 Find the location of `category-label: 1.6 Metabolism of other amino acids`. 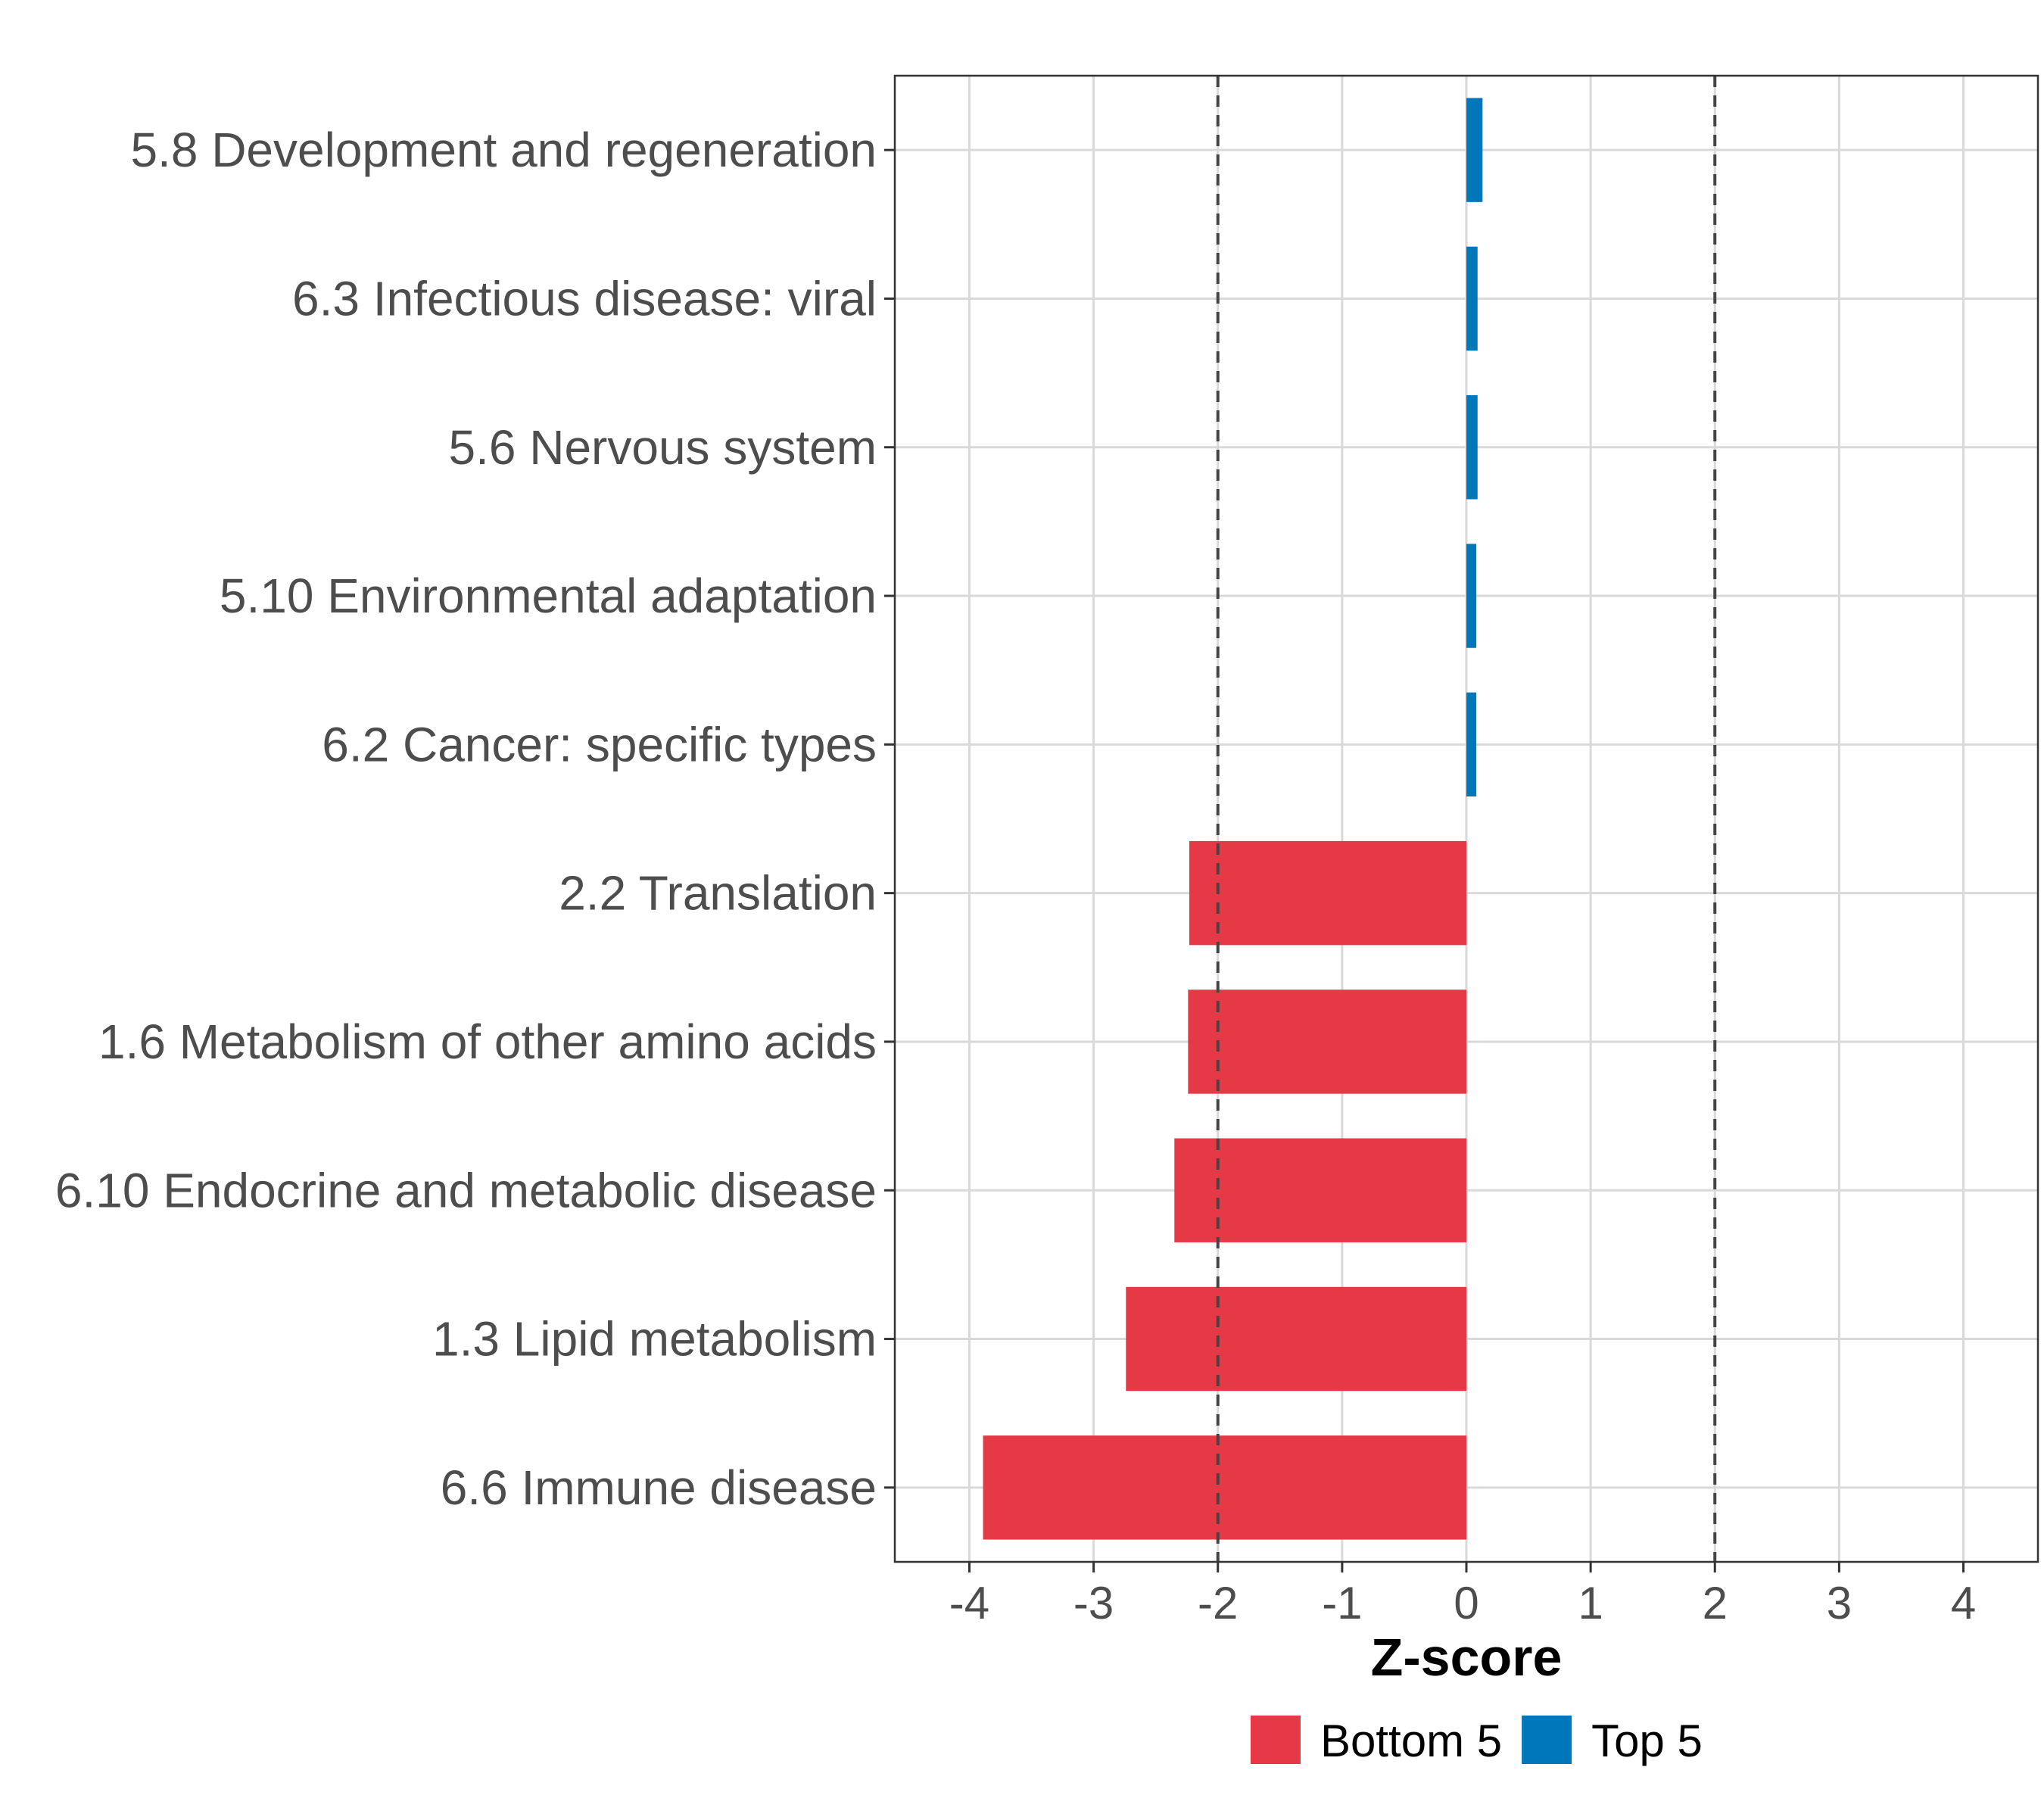

category-label: 1.6 Metabolism of other amino acids is located at coordinates (488, 1041).